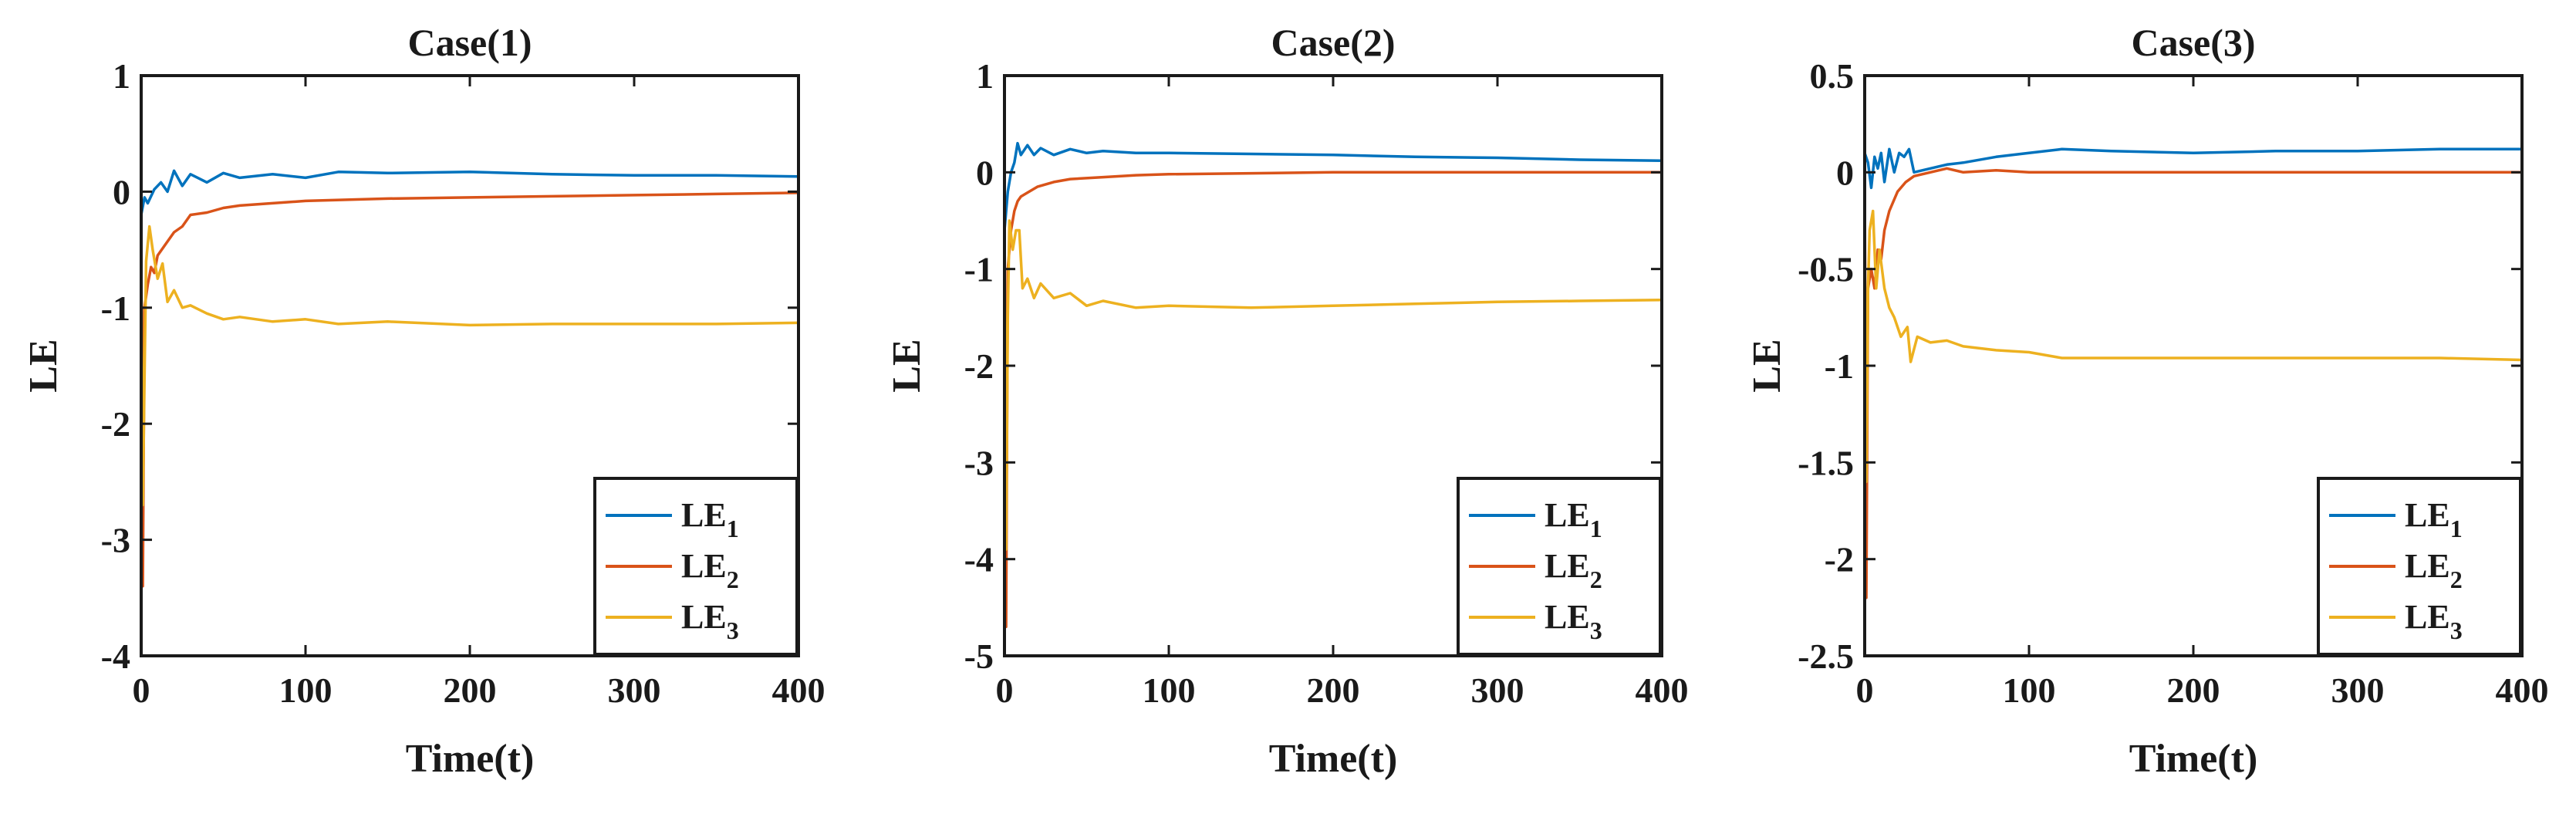 The width and height of the screenshot is (2576, 814). What do you see at coordinates (470, 42) in the screenshot?
I see `chart-title: Case(1)` at bounding box center [470, 42].